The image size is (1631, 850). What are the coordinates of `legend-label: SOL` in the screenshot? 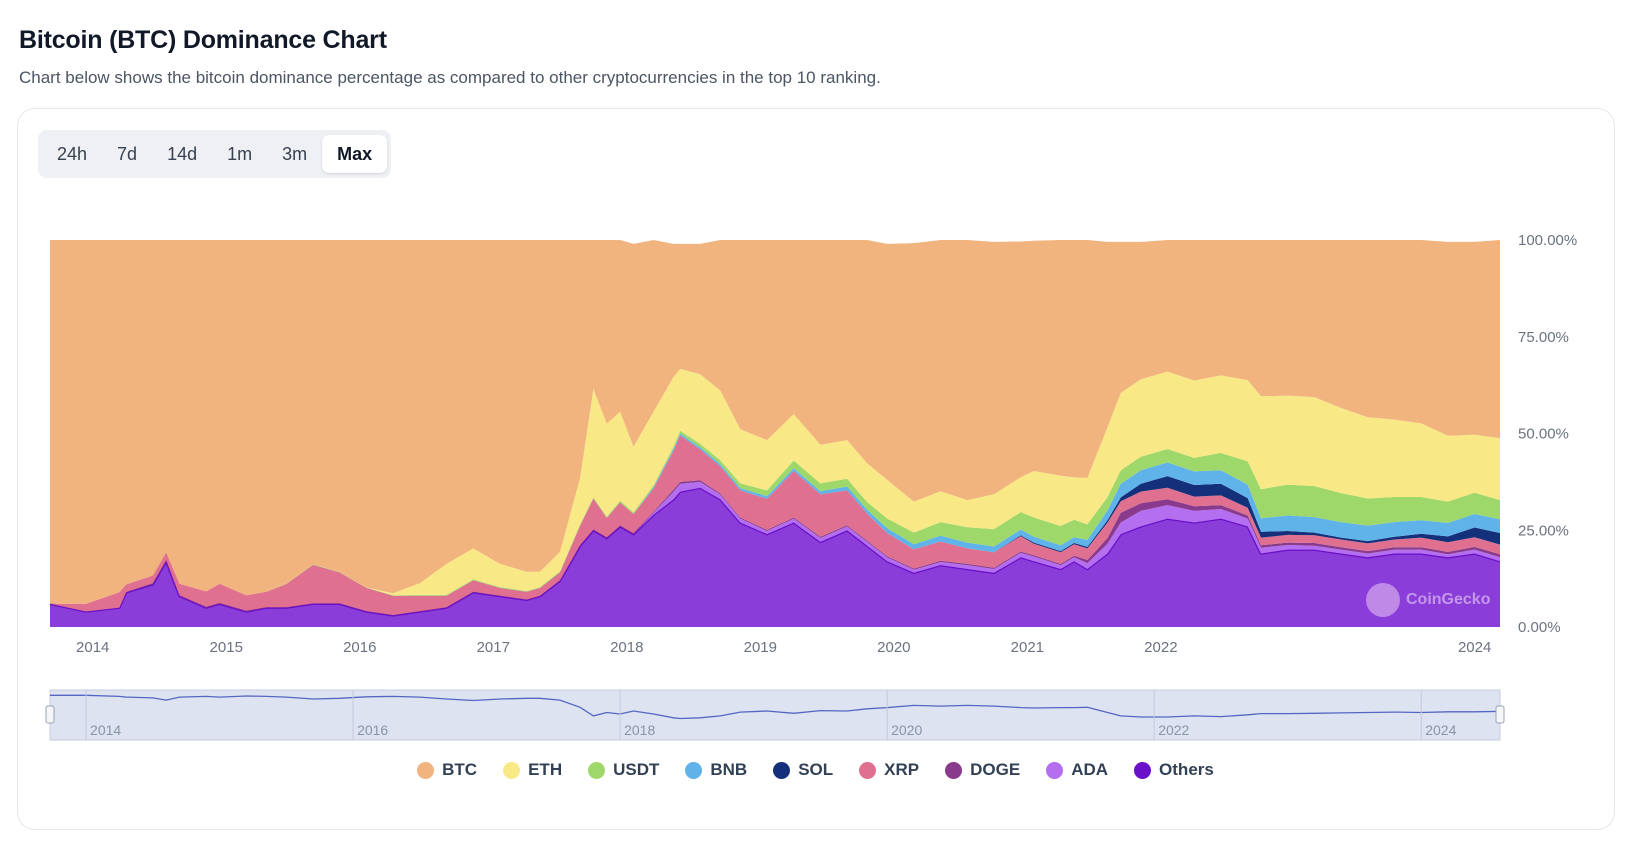 It's located at (816, 769).